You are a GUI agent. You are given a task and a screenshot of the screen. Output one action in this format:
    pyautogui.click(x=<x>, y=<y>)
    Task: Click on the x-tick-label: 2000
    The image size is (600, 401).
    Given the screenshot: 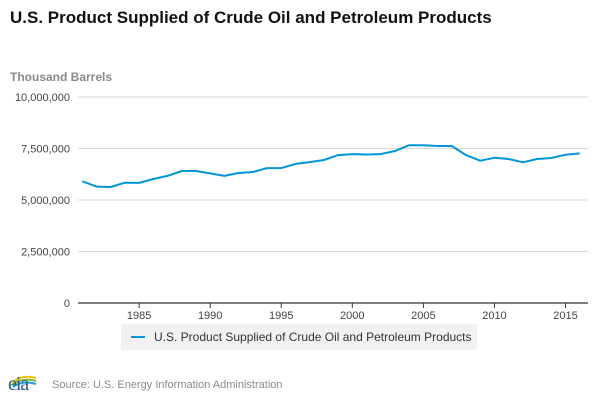 What is the action you would take?
    pyautogui.click(x=352, y=316)
    